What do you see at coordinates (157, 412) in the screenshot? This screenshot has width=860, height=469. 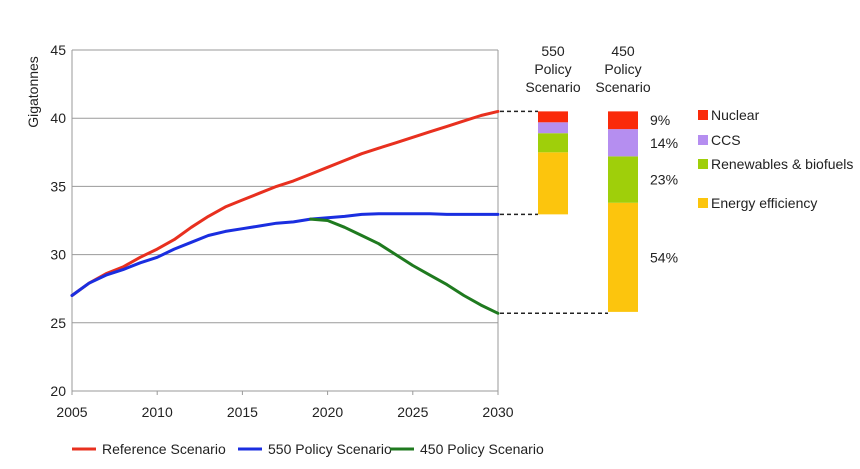 I see `x-tick-label: 2010` at bounding box center [157, 412].